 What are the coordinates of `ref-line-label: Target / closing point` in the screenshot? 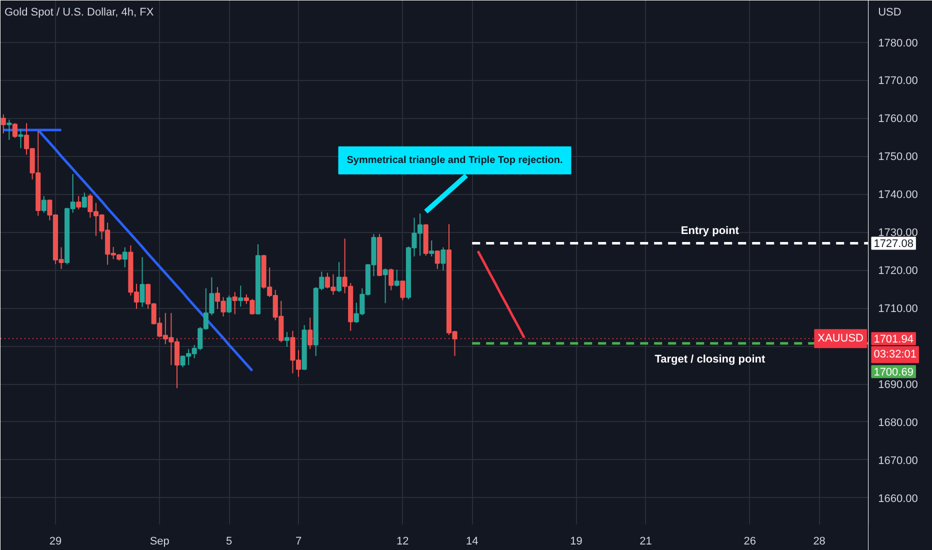 It's located at (710, 359).